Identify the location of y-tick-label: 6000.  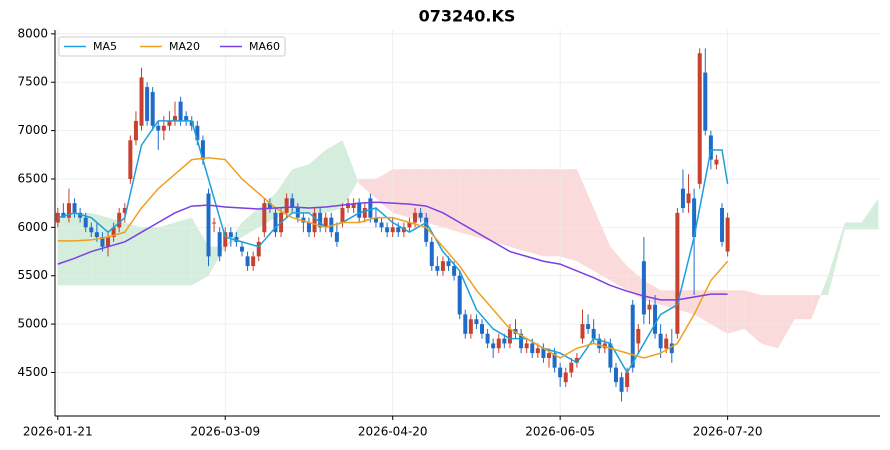
(32, 227).